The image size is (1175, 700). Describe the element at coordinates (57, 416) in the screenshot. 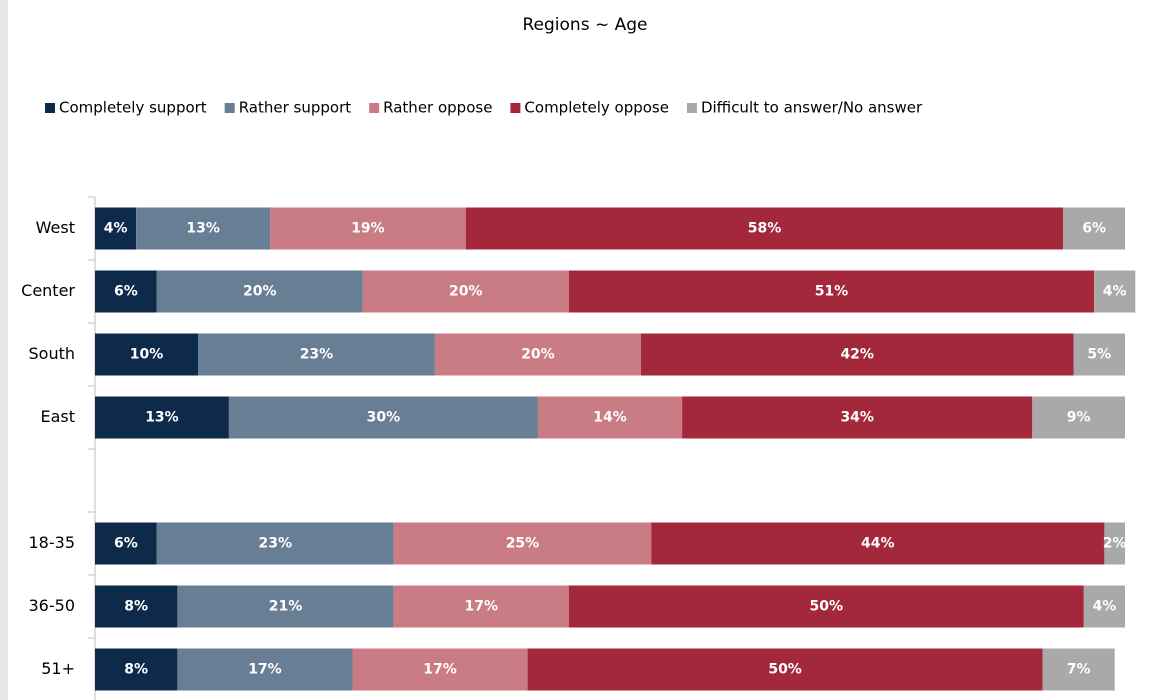

I see `y-tick-label: East` at that location.